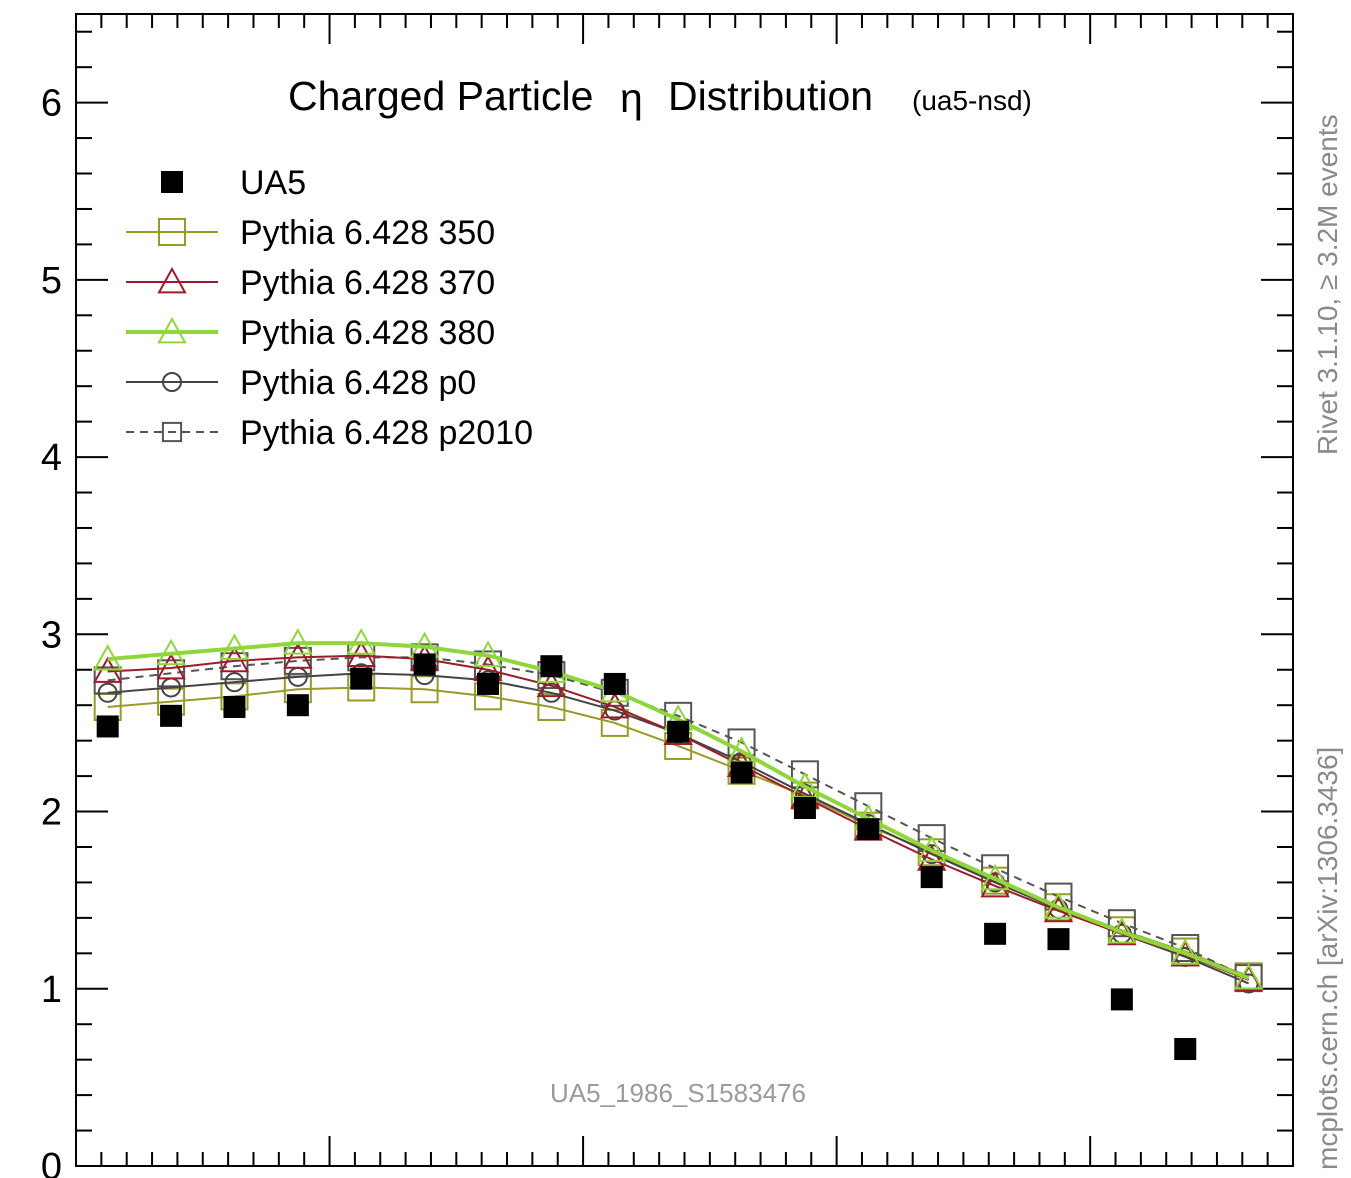 The height and width of the screenshot is (1178, 1351). I want to click on chart-subtitle: (ua5-nsd), so click(972, 100).